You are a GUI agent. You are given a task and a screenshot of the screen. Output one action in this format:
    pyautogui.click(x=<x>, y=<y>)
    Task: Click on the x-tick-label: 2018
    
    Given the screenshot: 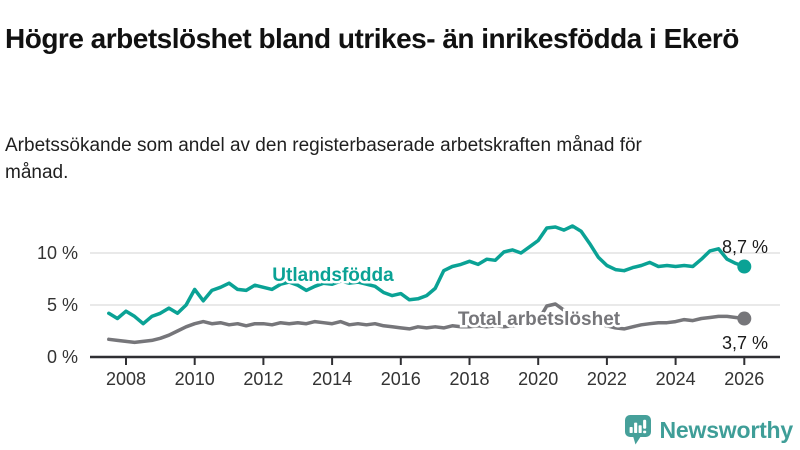 What is the action you would take?
    pyautogui.click(x=469, y=379)
    